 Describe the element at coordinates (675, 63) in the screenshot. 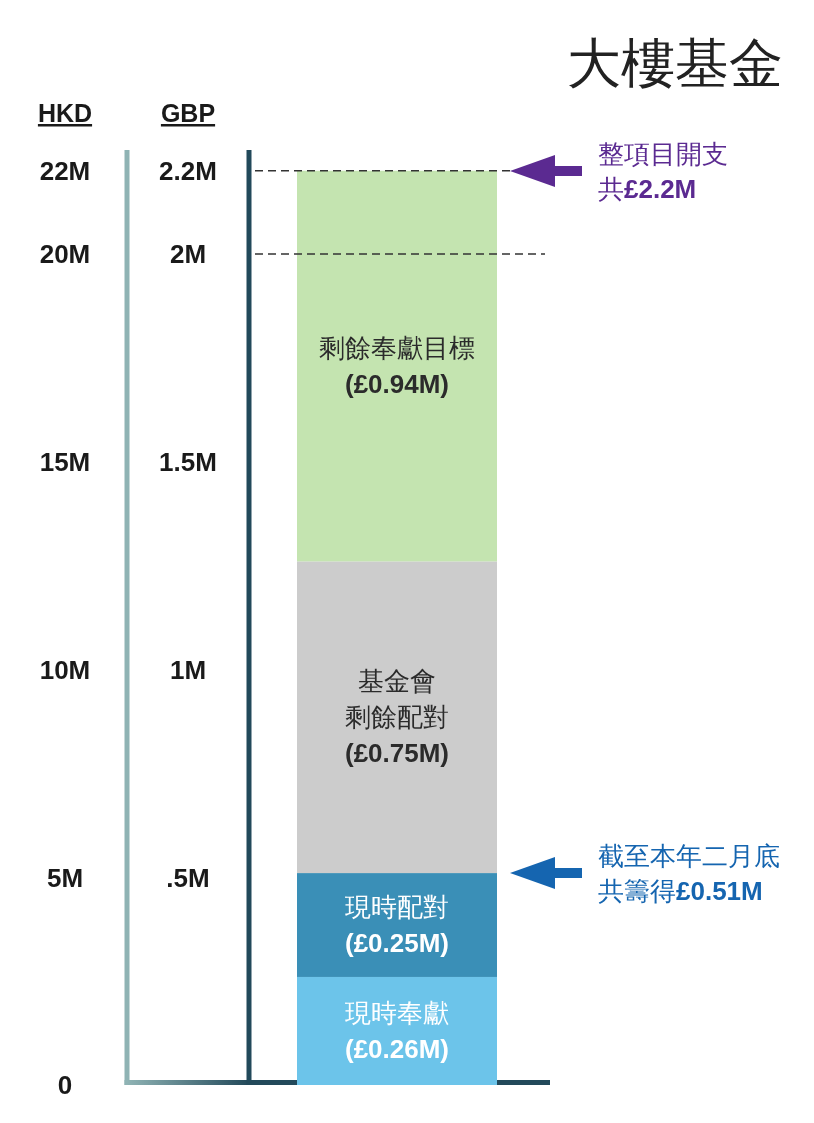

I see `title: 大樓基金` at that location.